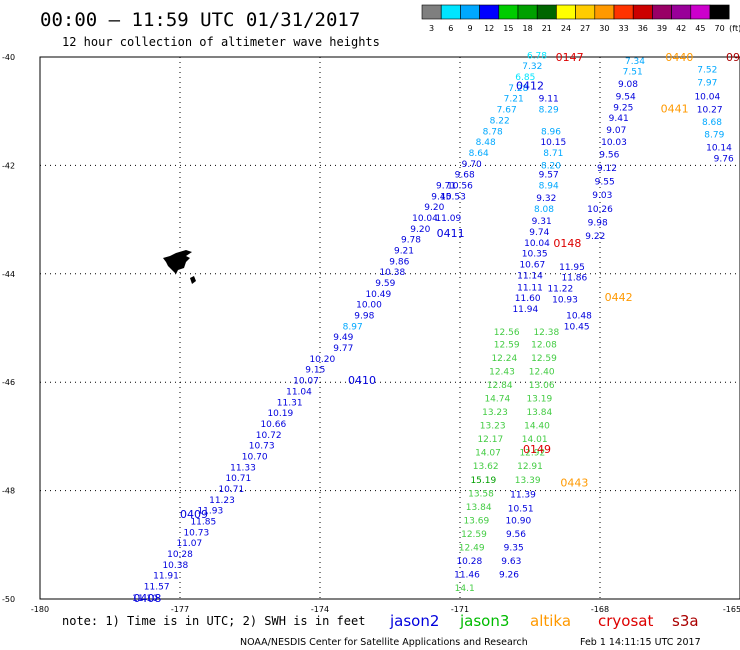 The height and width of the screenshot is (650, 740). I want to click on data-point-jason3: 13.39, so click(528, 481).